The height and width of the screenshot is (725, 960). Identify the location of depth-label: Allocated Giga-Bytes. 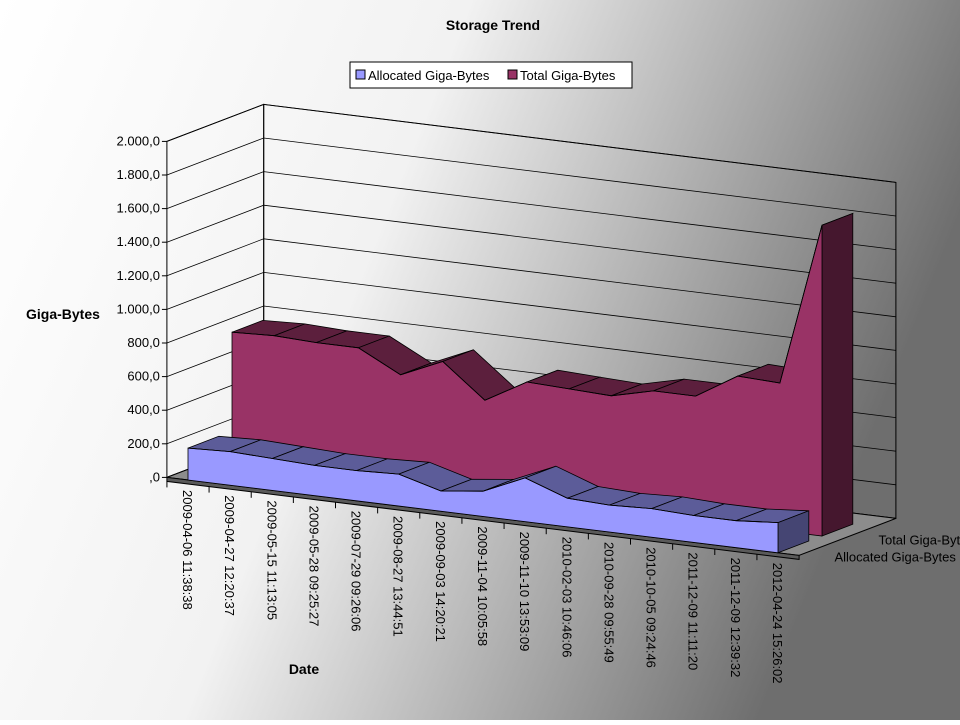
(895, 557).